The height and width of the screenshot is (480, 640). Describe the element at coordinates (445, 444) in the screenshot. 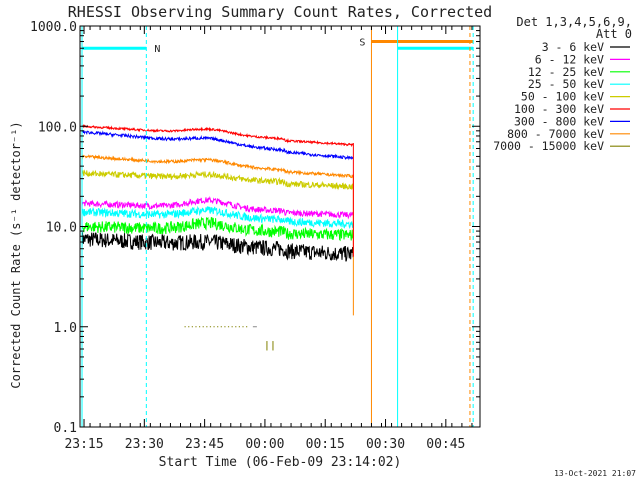

I see `x-tick-label-6: 00:45` at that location.